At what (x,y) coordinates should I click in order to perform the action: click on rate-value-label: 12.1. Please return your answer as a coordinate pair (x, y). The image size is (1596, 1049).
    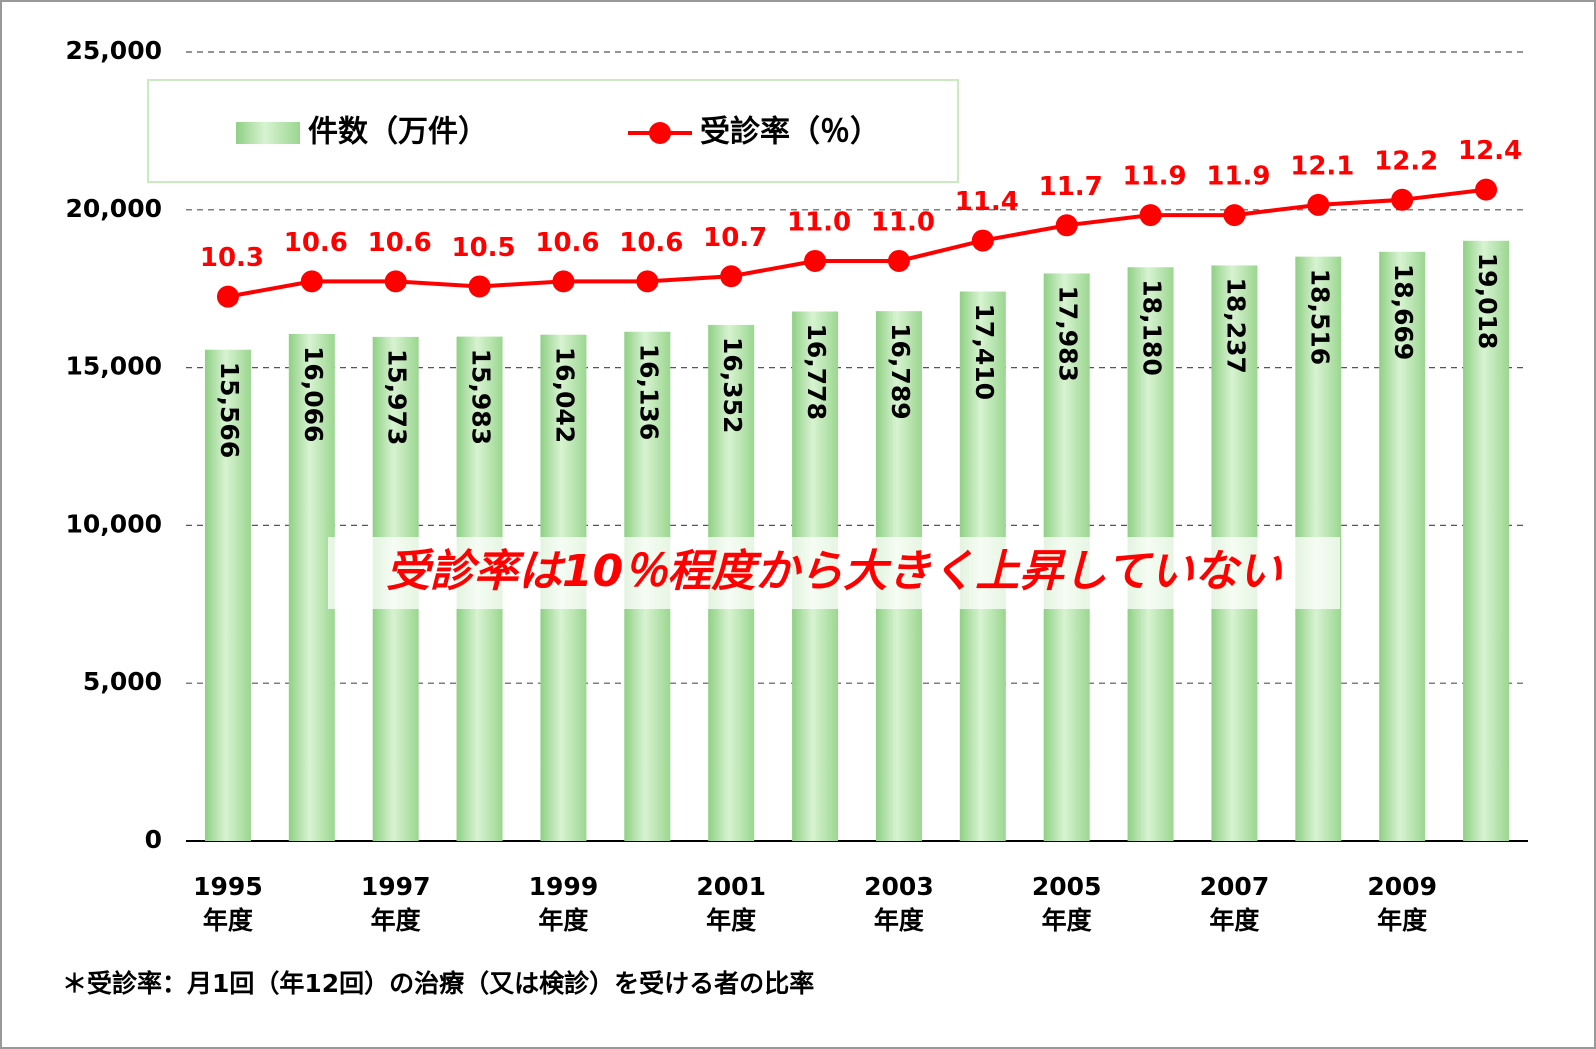
    Looking at the image, I should click on (1322, 166).